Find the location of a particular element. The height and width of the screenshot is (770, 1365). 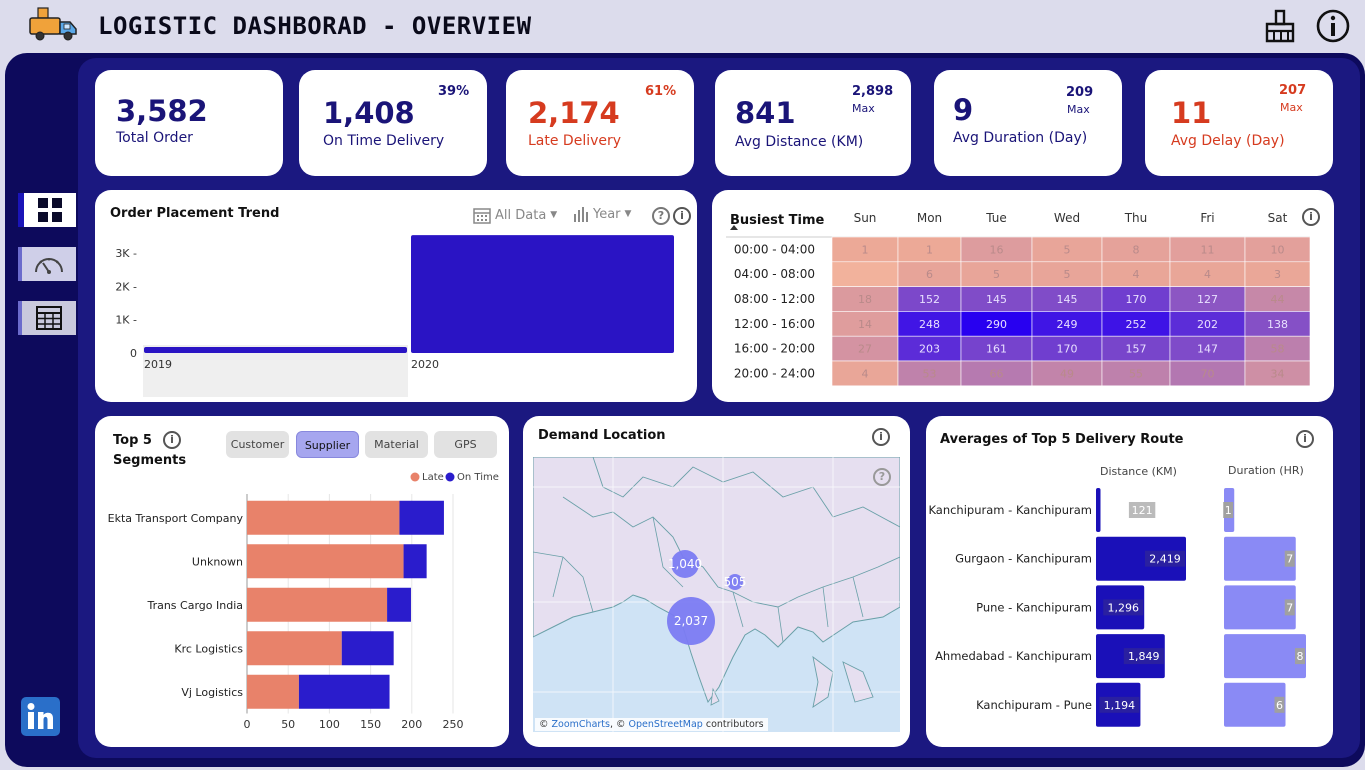

heatmap-value: 8 is located at coordinates (1136, 249).